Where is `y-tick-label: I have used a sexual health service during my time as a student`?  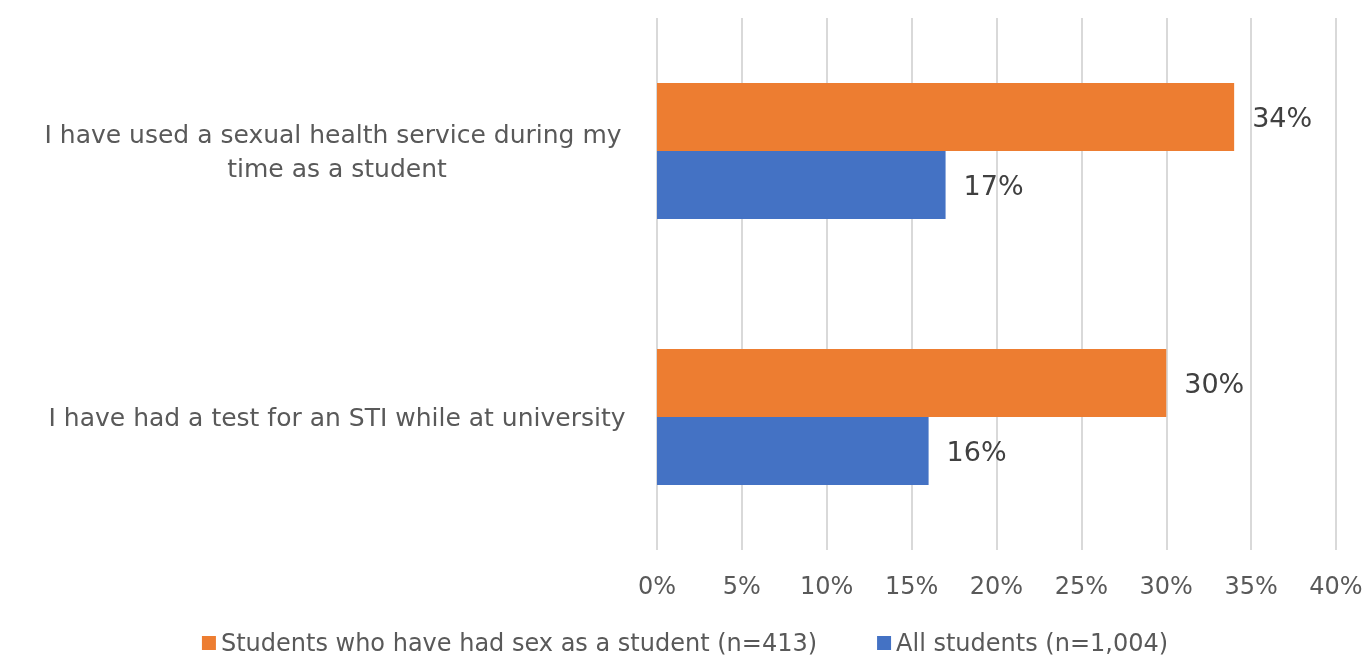
y-tick-label: I have used a sexual health service during my time as a student is located at coordinates (337, 151).